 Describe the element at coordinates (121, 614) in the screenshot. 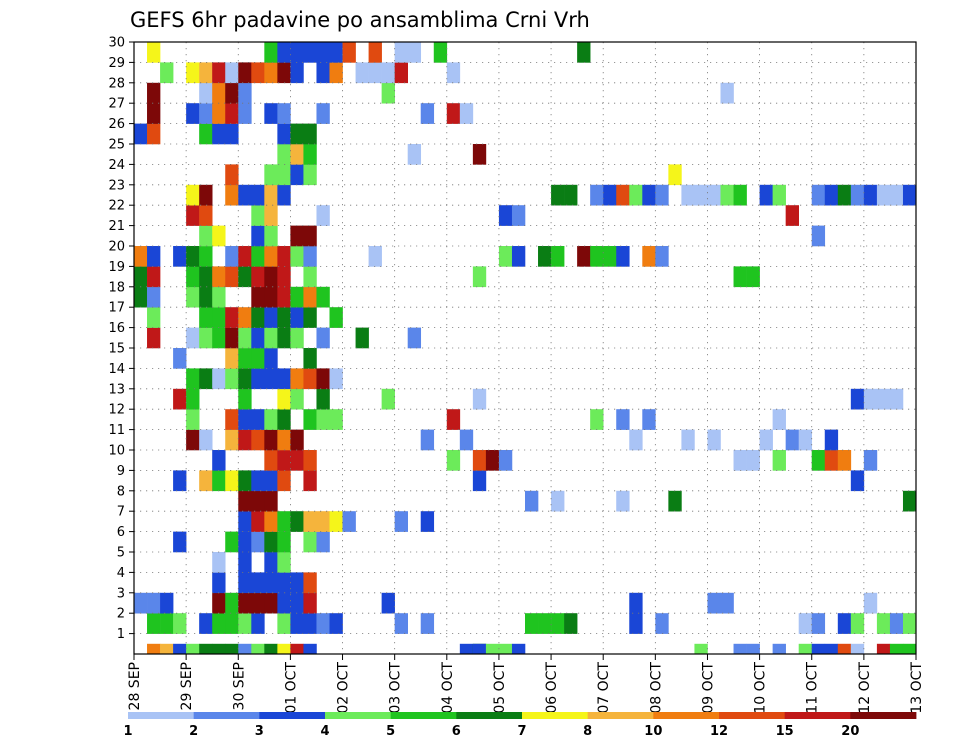

I see `y-tick-label: 2` at that location.